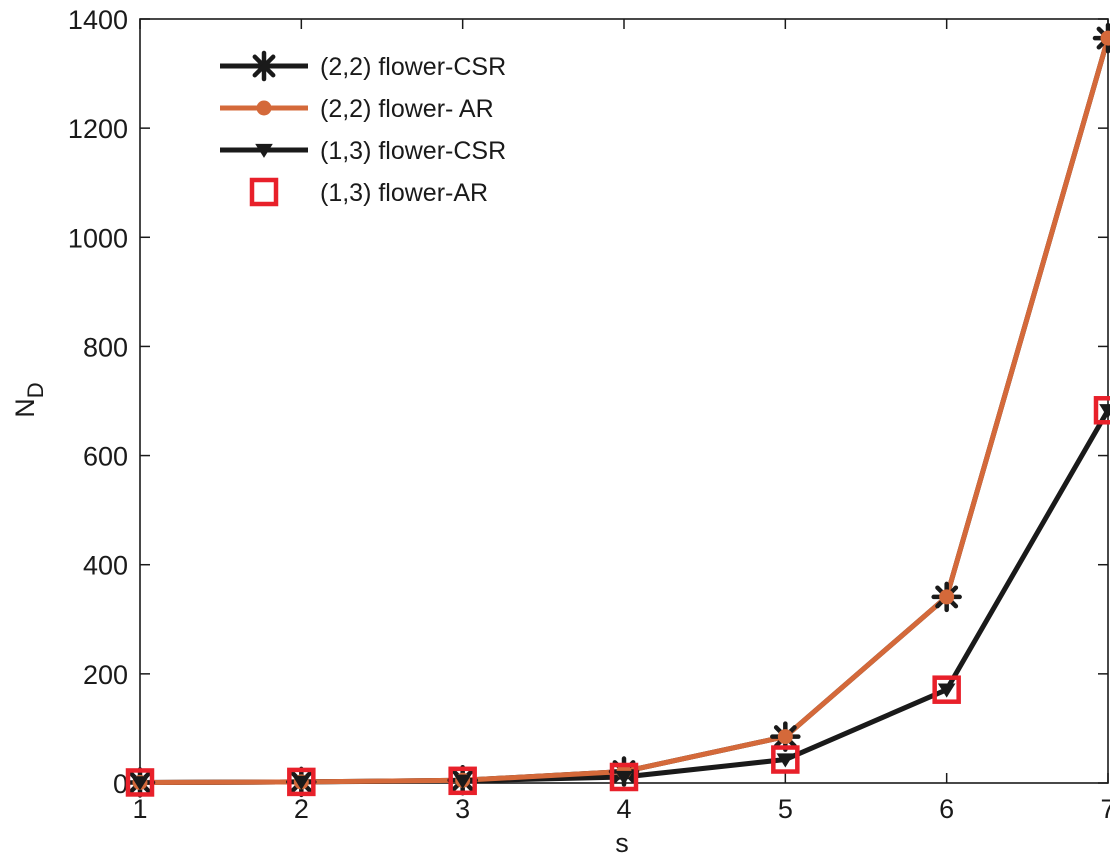 This screenshot has width=1110, height=857. I want to click on legend-item: (2,2) flower- AR, so click(357, 109).